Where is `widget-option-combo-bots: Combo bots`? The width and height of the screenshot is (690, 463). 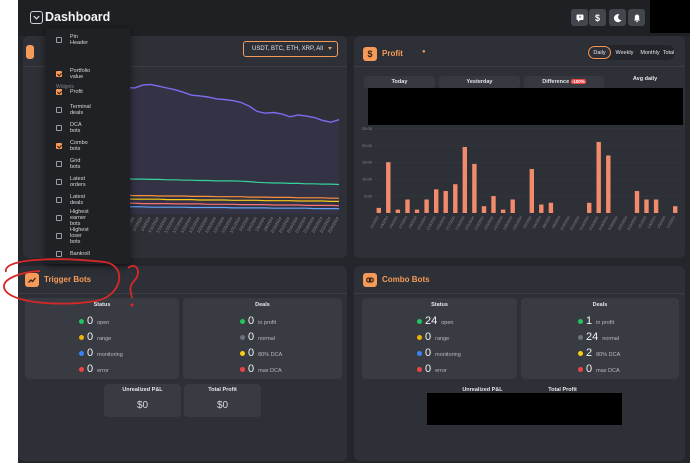 widget-option-combo-bots: Combo bots is located at coordinates (72, 146).